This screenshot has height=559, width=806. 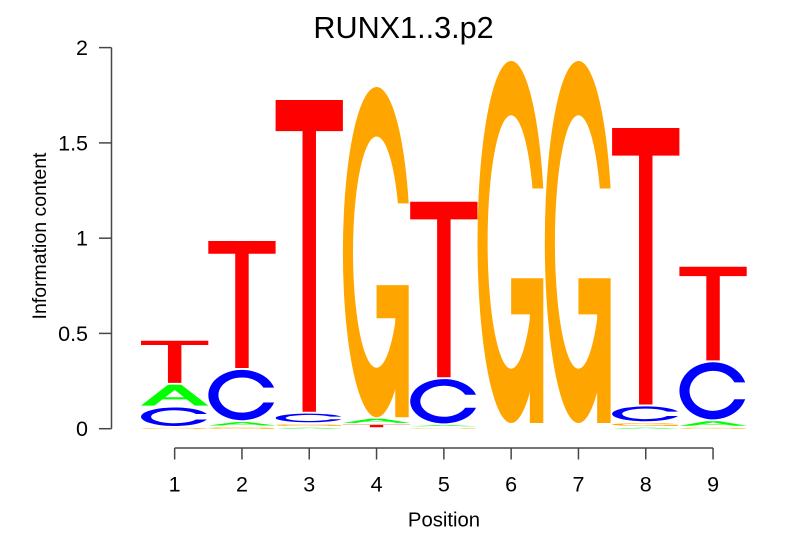 I want to click on svg-text: 8, so click(x=646, y=485).